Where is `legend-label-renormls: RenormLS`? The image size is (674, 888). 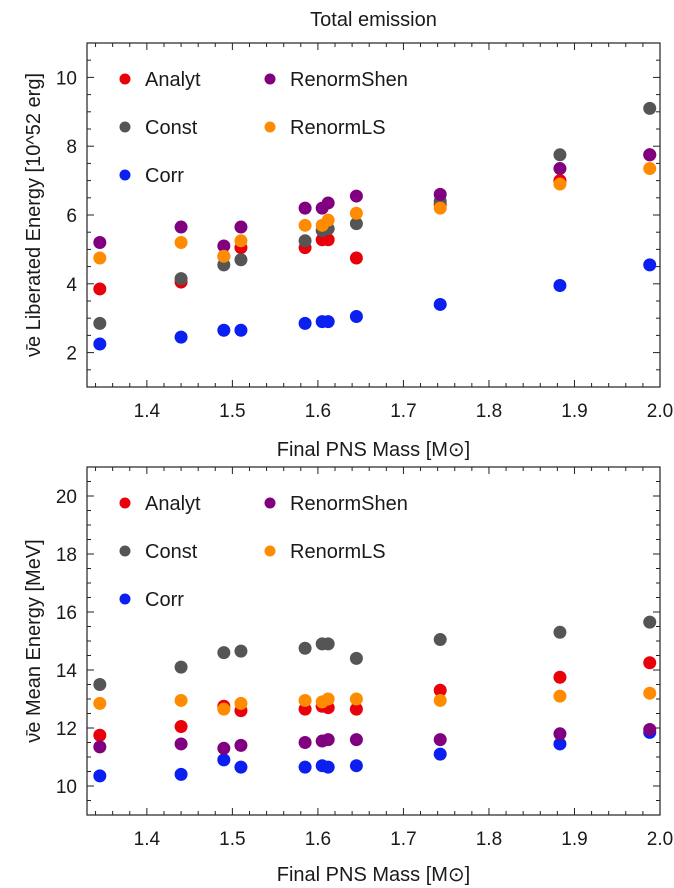
legend-label-renormls: RenormLS is located at coordinates (338, 552).